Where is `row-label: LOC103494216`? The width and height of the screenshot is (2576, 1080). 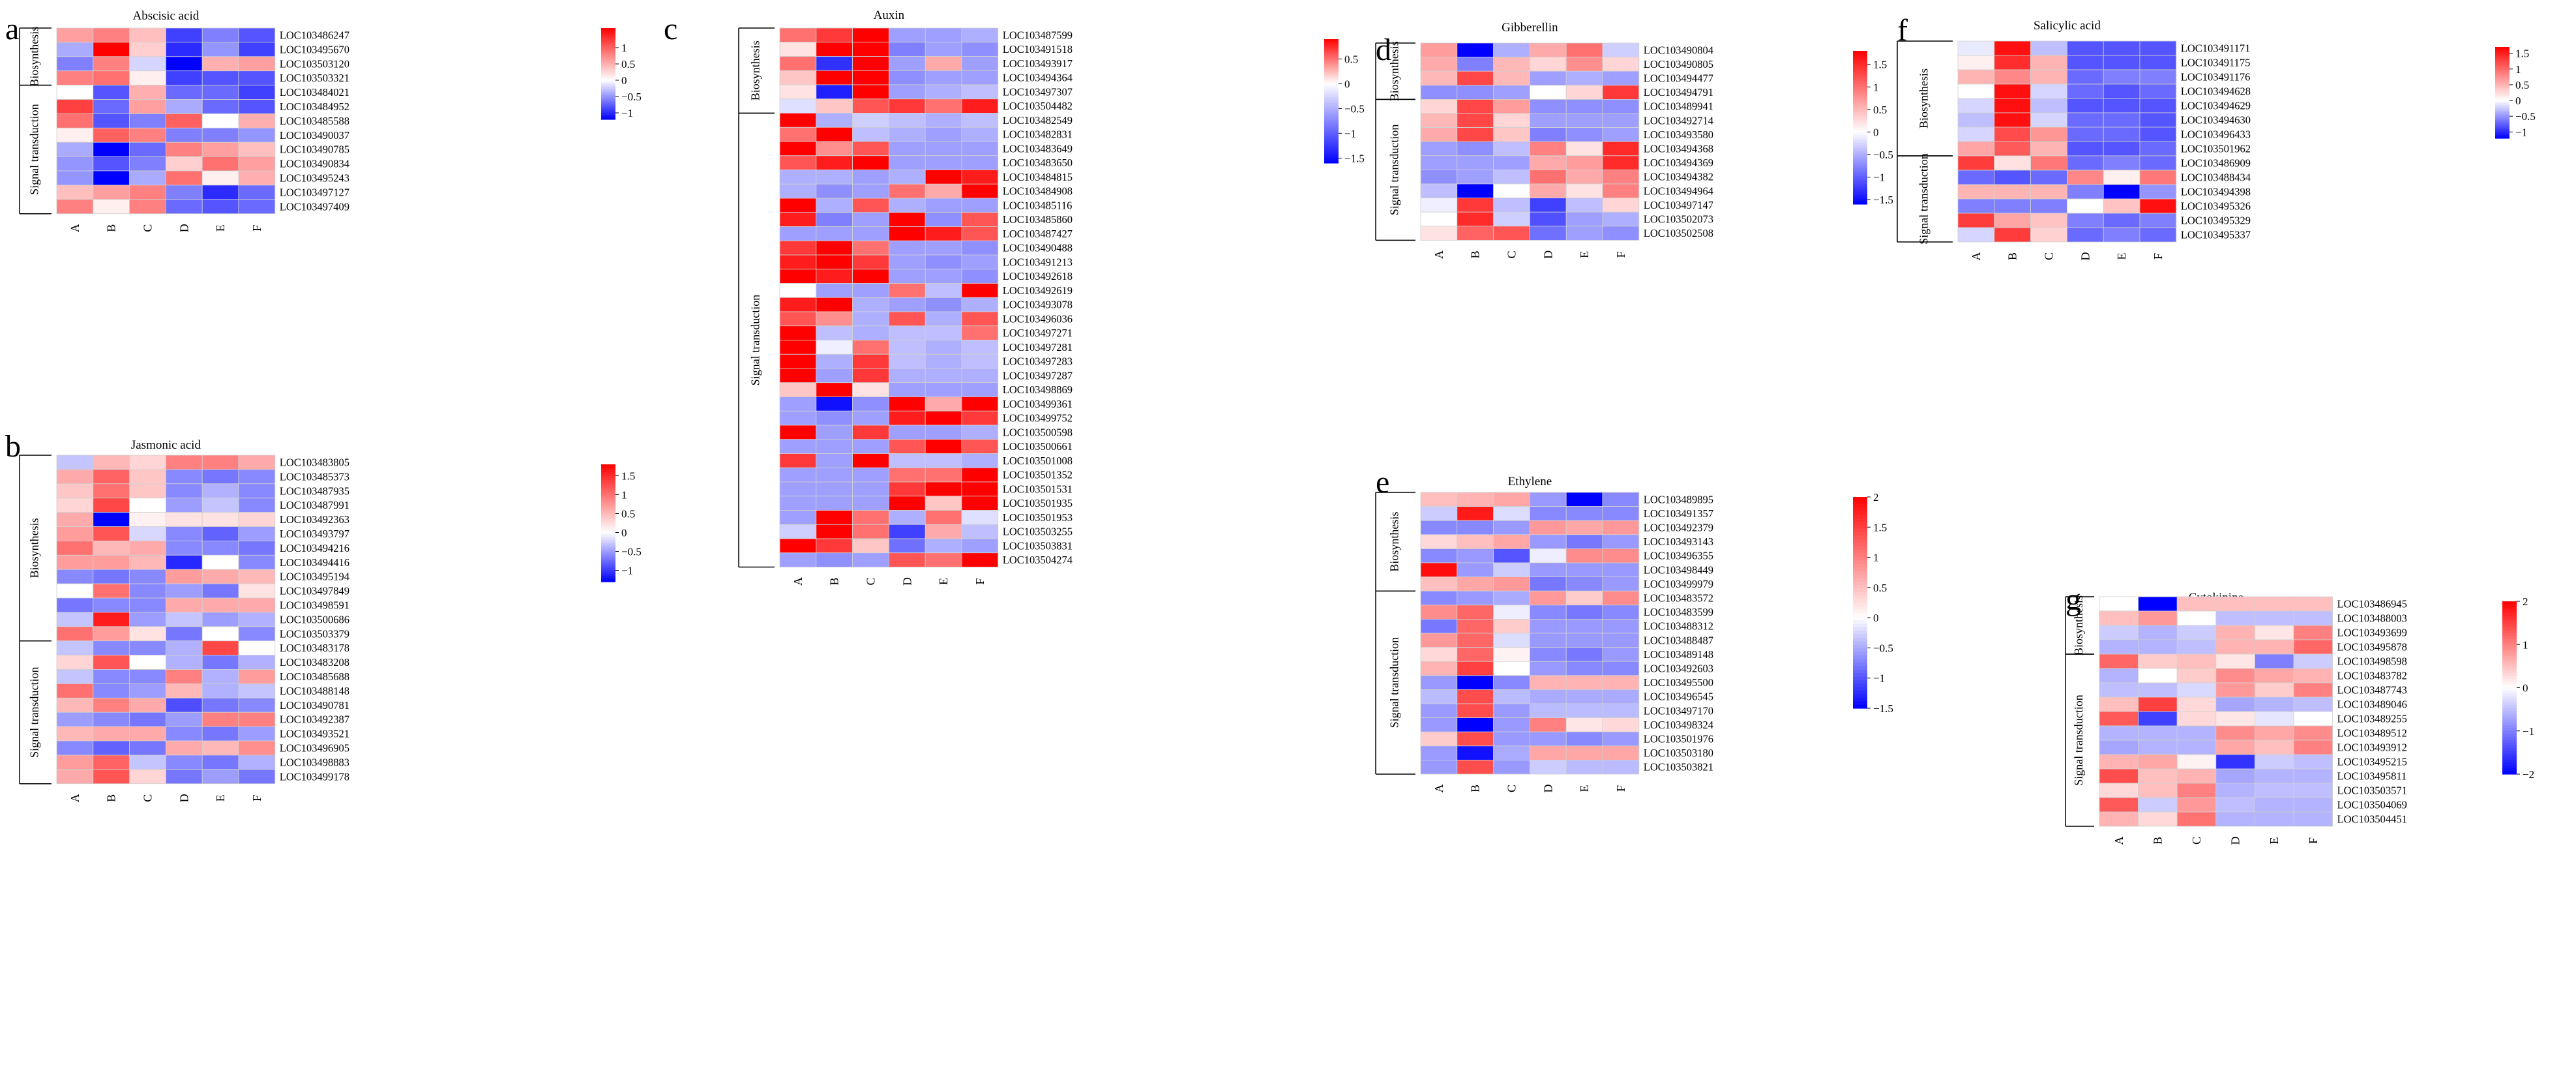
row-label: LOC103494216 is located at coordinates (314, 548).